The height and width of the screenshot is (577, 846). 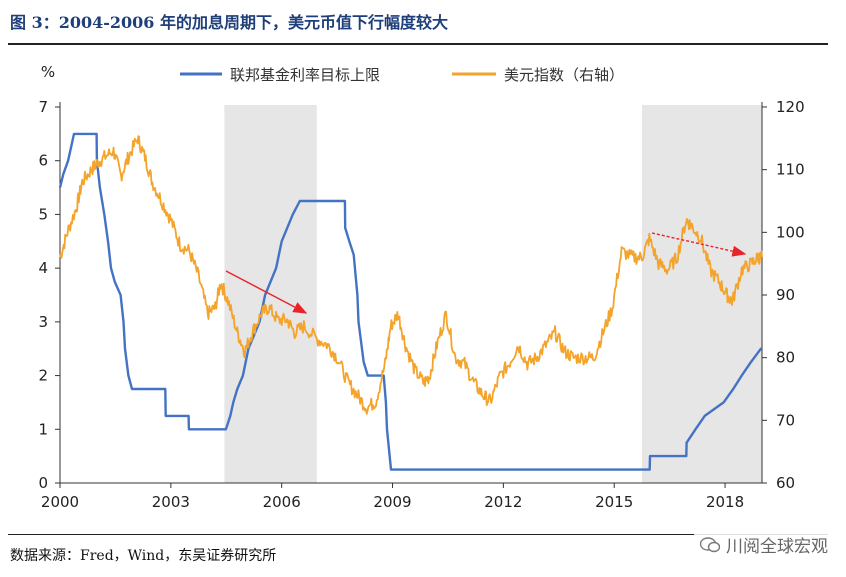 What do you see at coordinates (48, 72) in the screenshot?
I see `left-axis-unit: %` at bounding box center [48, 72].